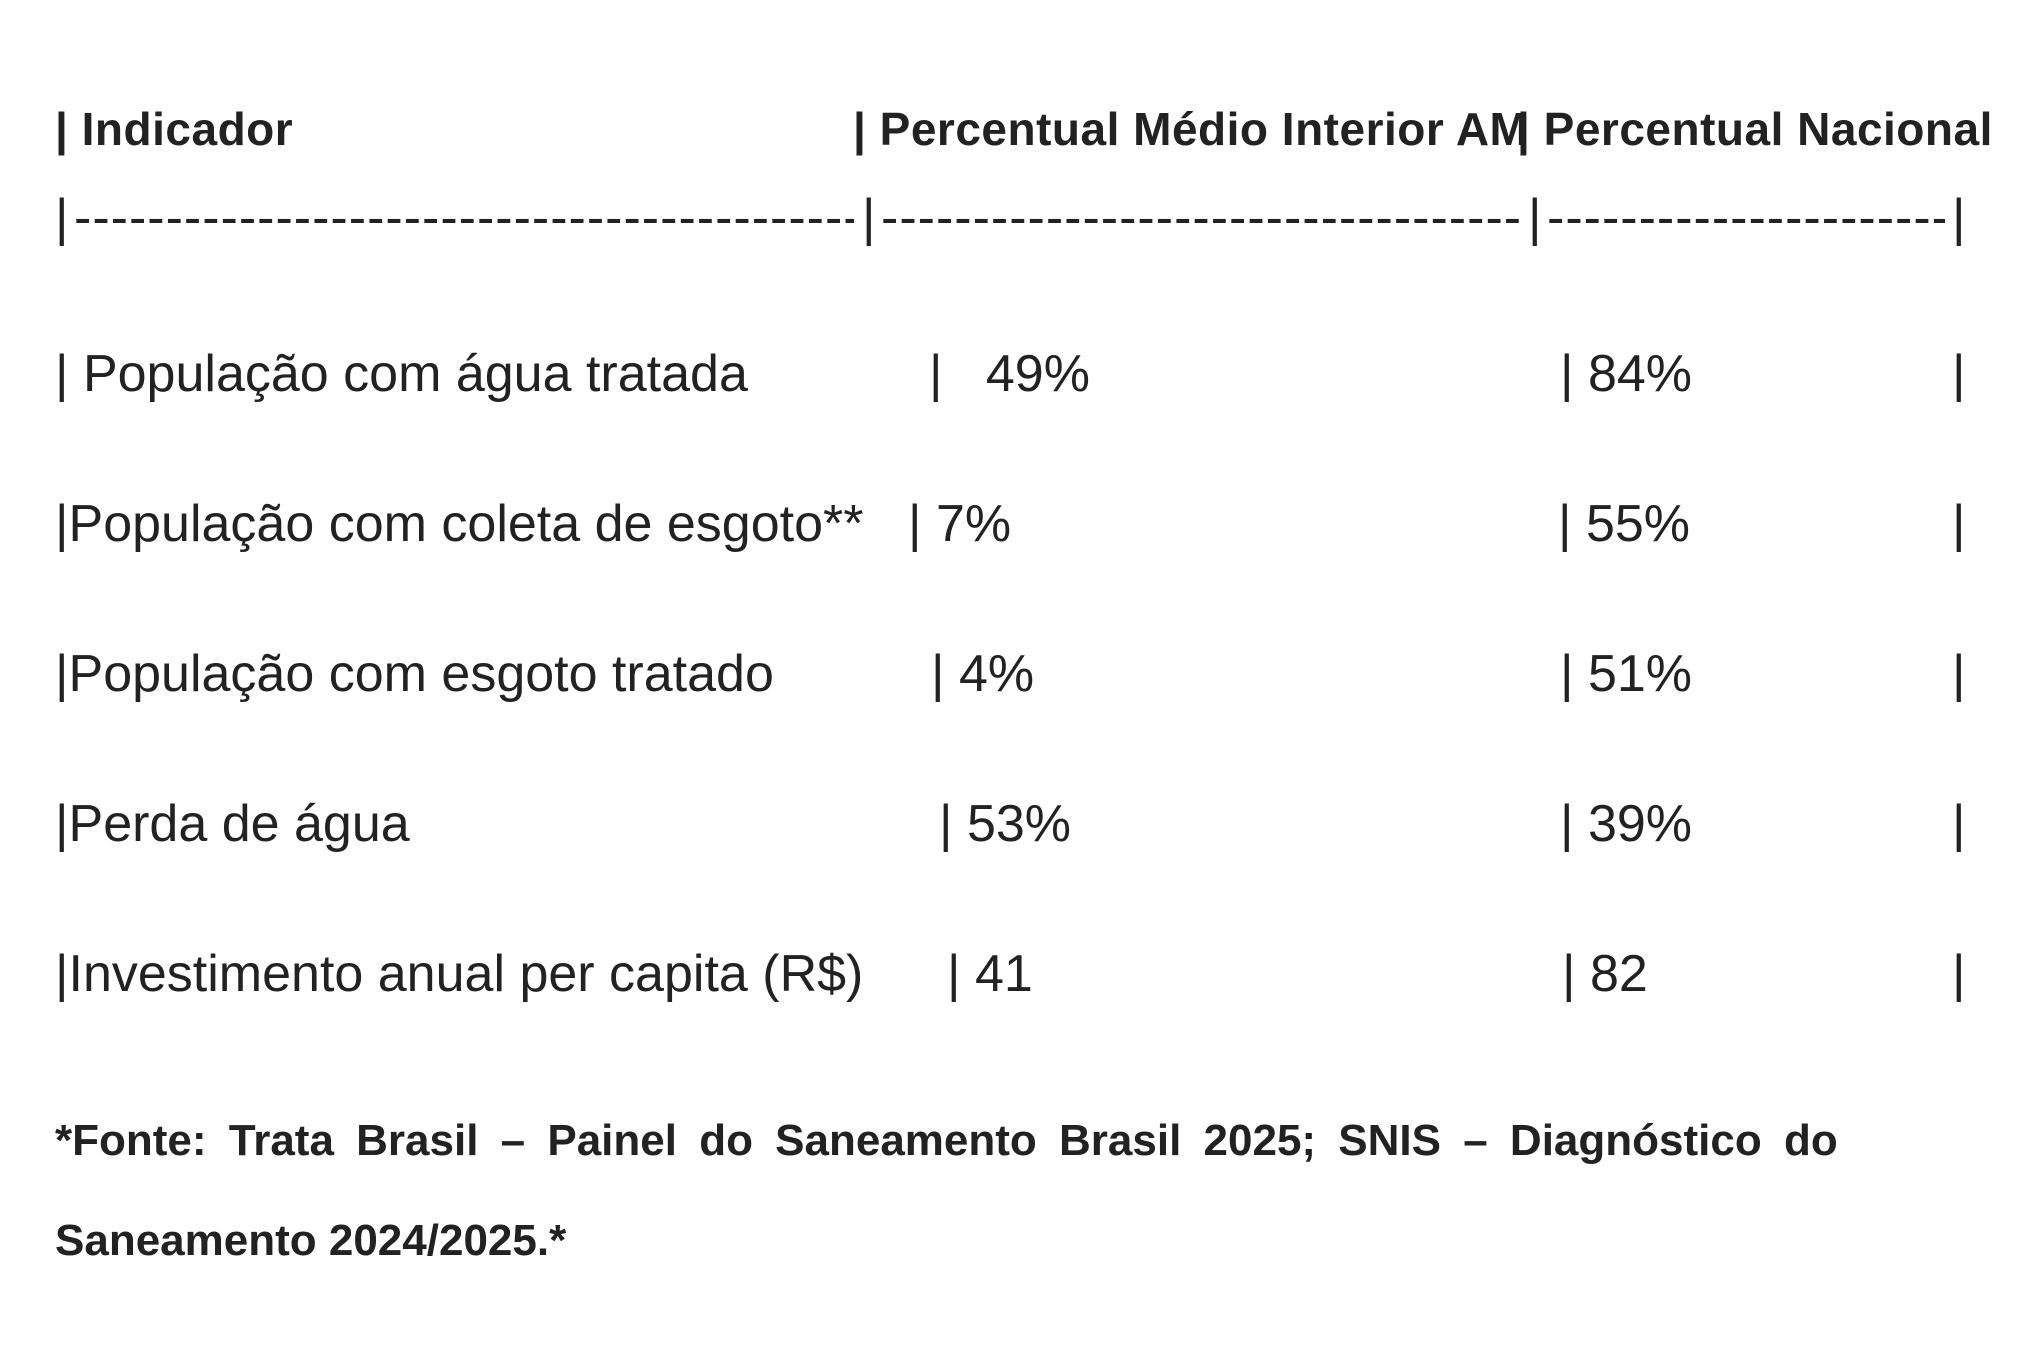  I want to click on nacional-cell: | 82, so click(1605, 974).